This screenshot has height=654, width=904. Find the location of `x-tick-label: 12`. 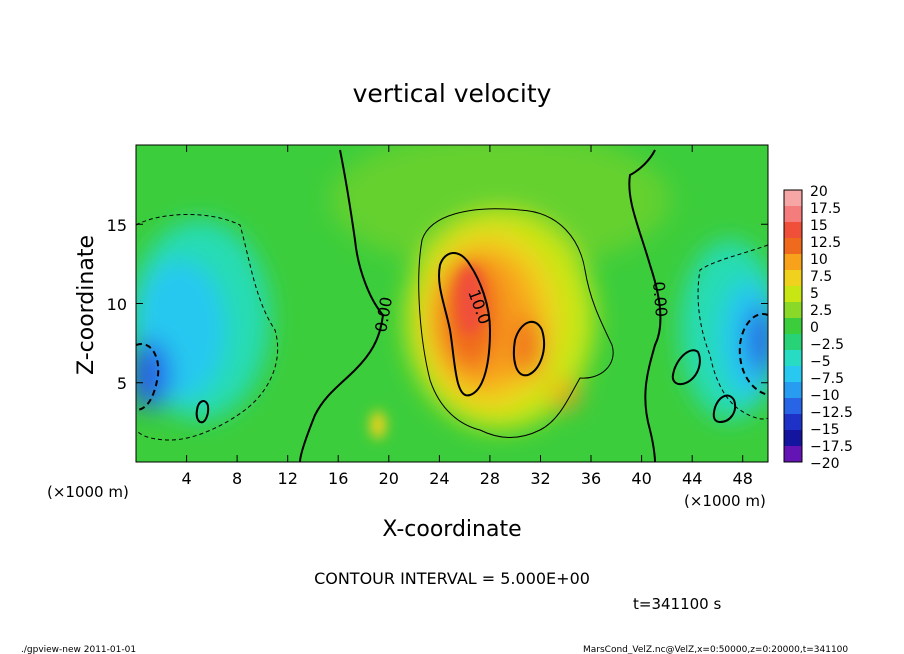

x-tick-label: 12 is located at coordinates (288, 478).